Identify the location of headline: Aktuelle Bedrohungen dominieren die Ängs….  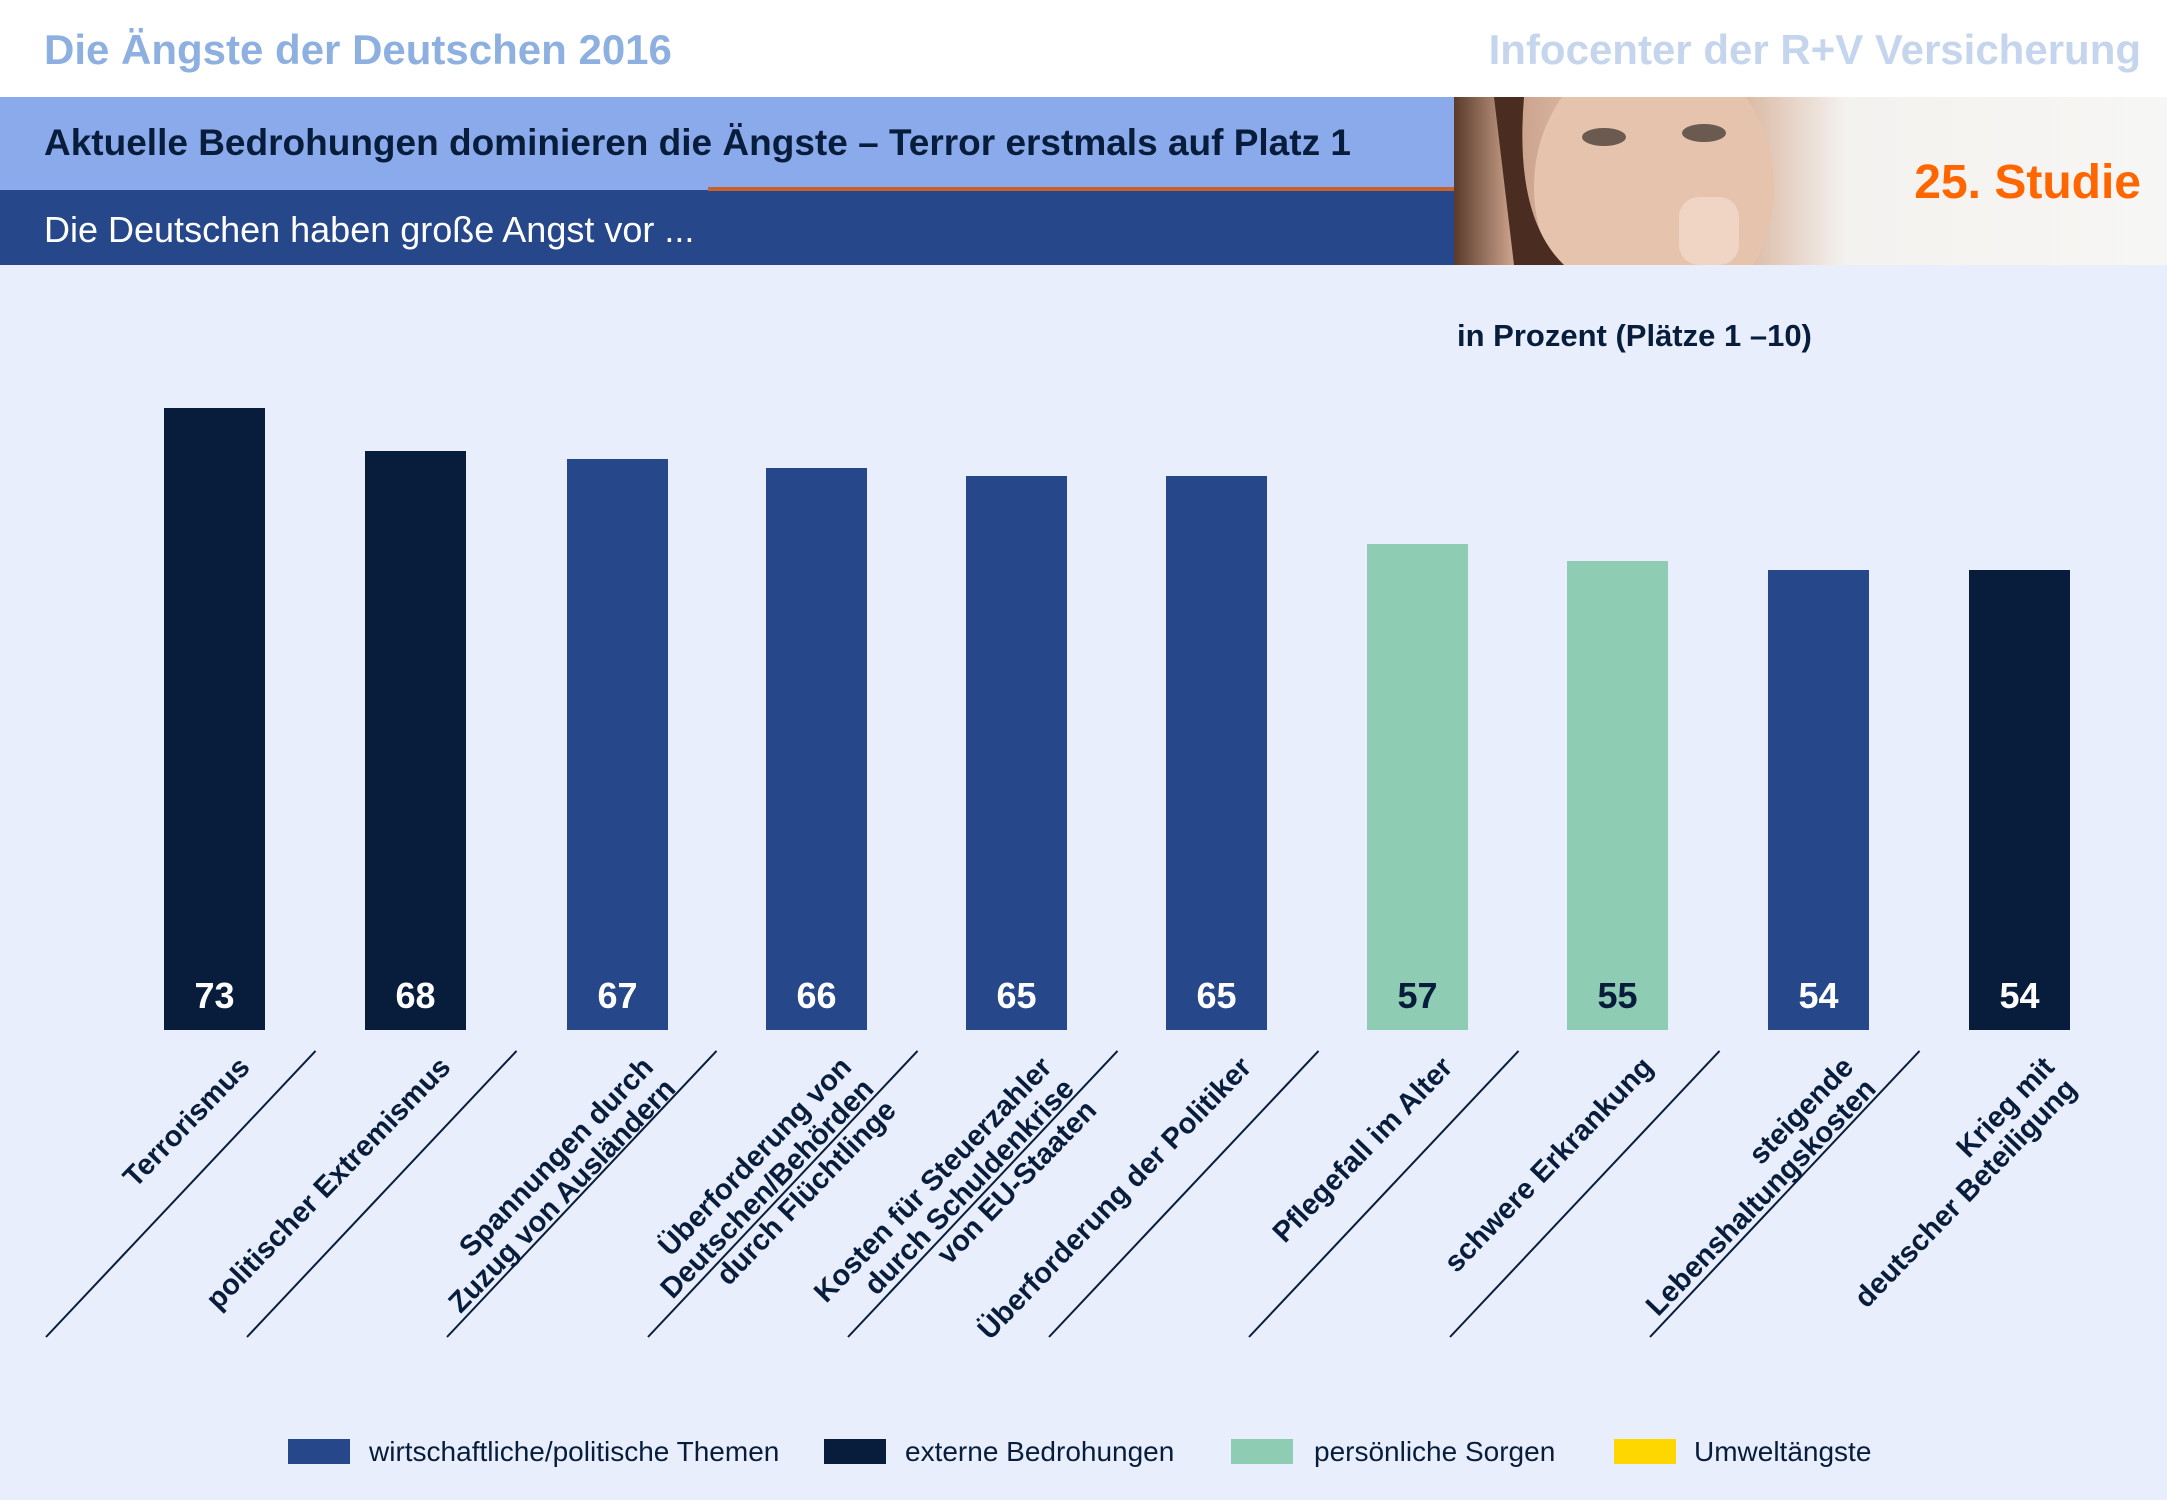
(697, 142).